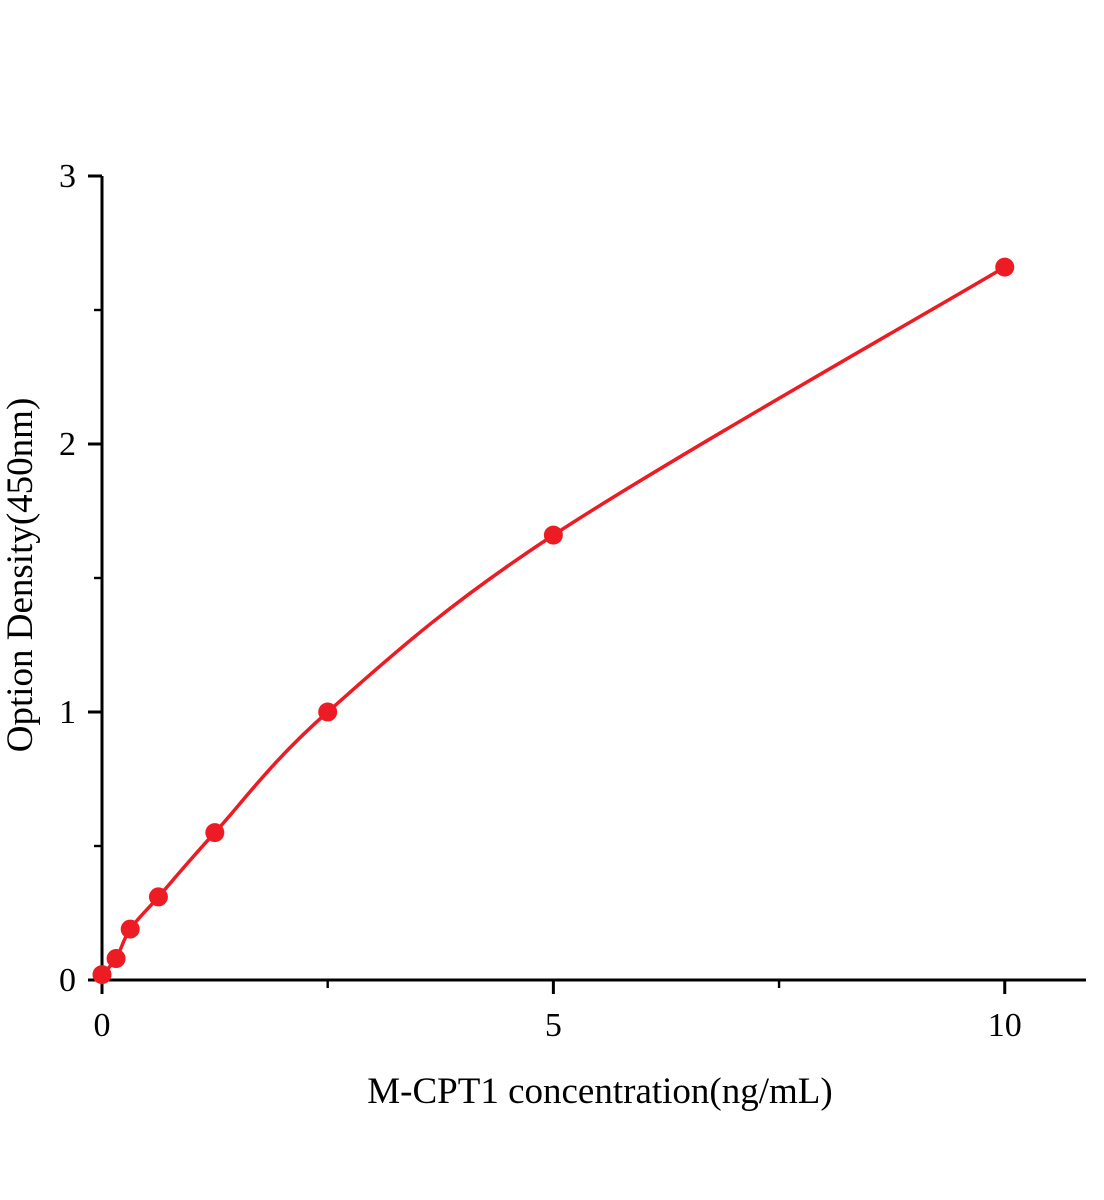 The width and height of the screenshot is (1104, 1200). I want to click on x-tick-label: 5, so click(553, 1025).